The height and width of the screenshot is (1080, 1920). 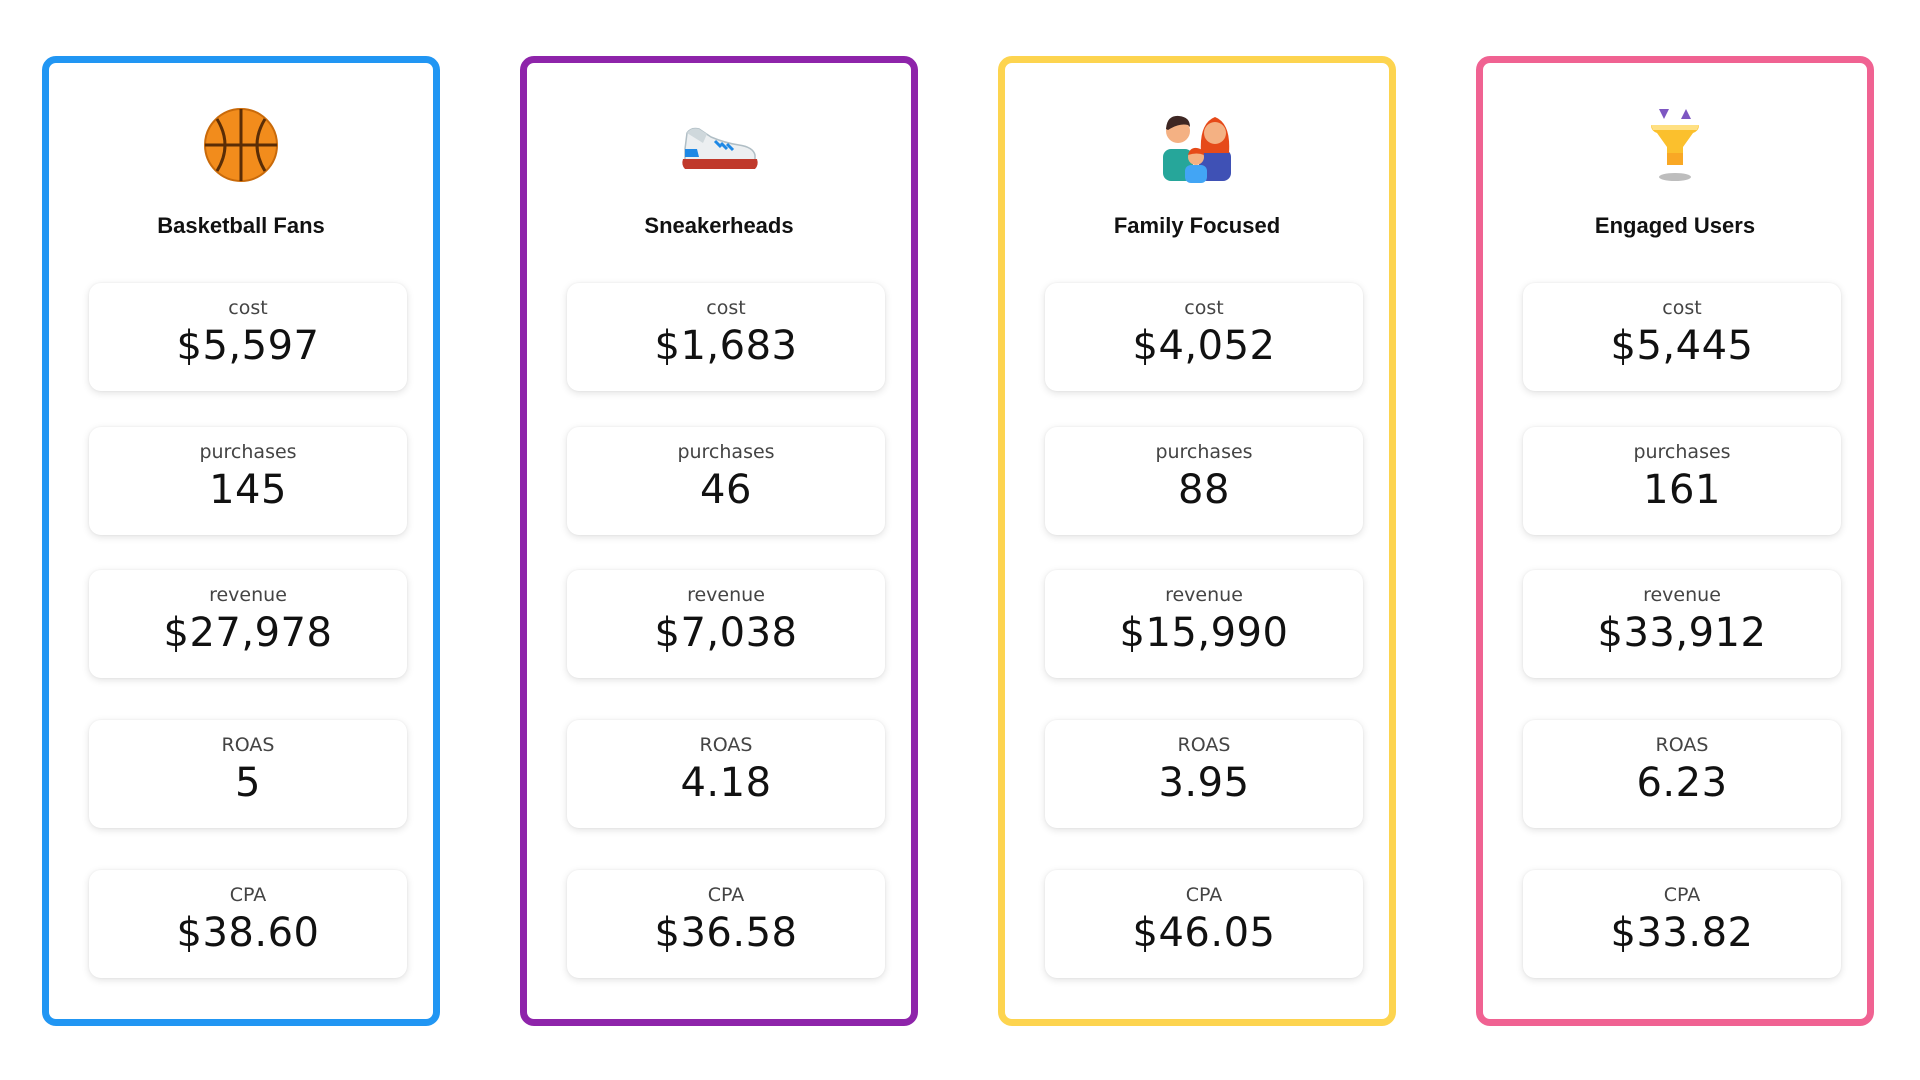 I want to click on metric-roas: ROAS 6.23, so click(x=1682, y=774).